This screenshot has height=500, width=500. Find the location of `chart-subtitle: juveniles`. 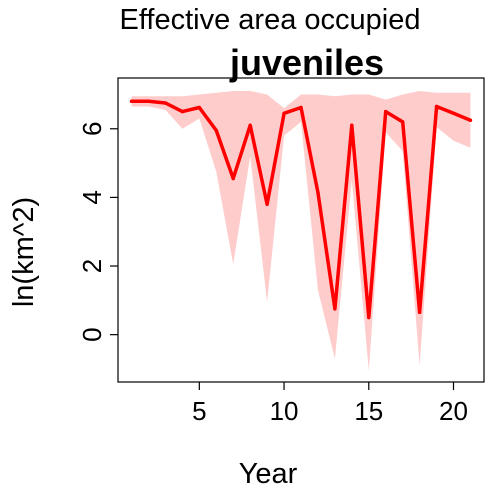

chart-subtitle: juveniles is located at coordinates (307, 62).